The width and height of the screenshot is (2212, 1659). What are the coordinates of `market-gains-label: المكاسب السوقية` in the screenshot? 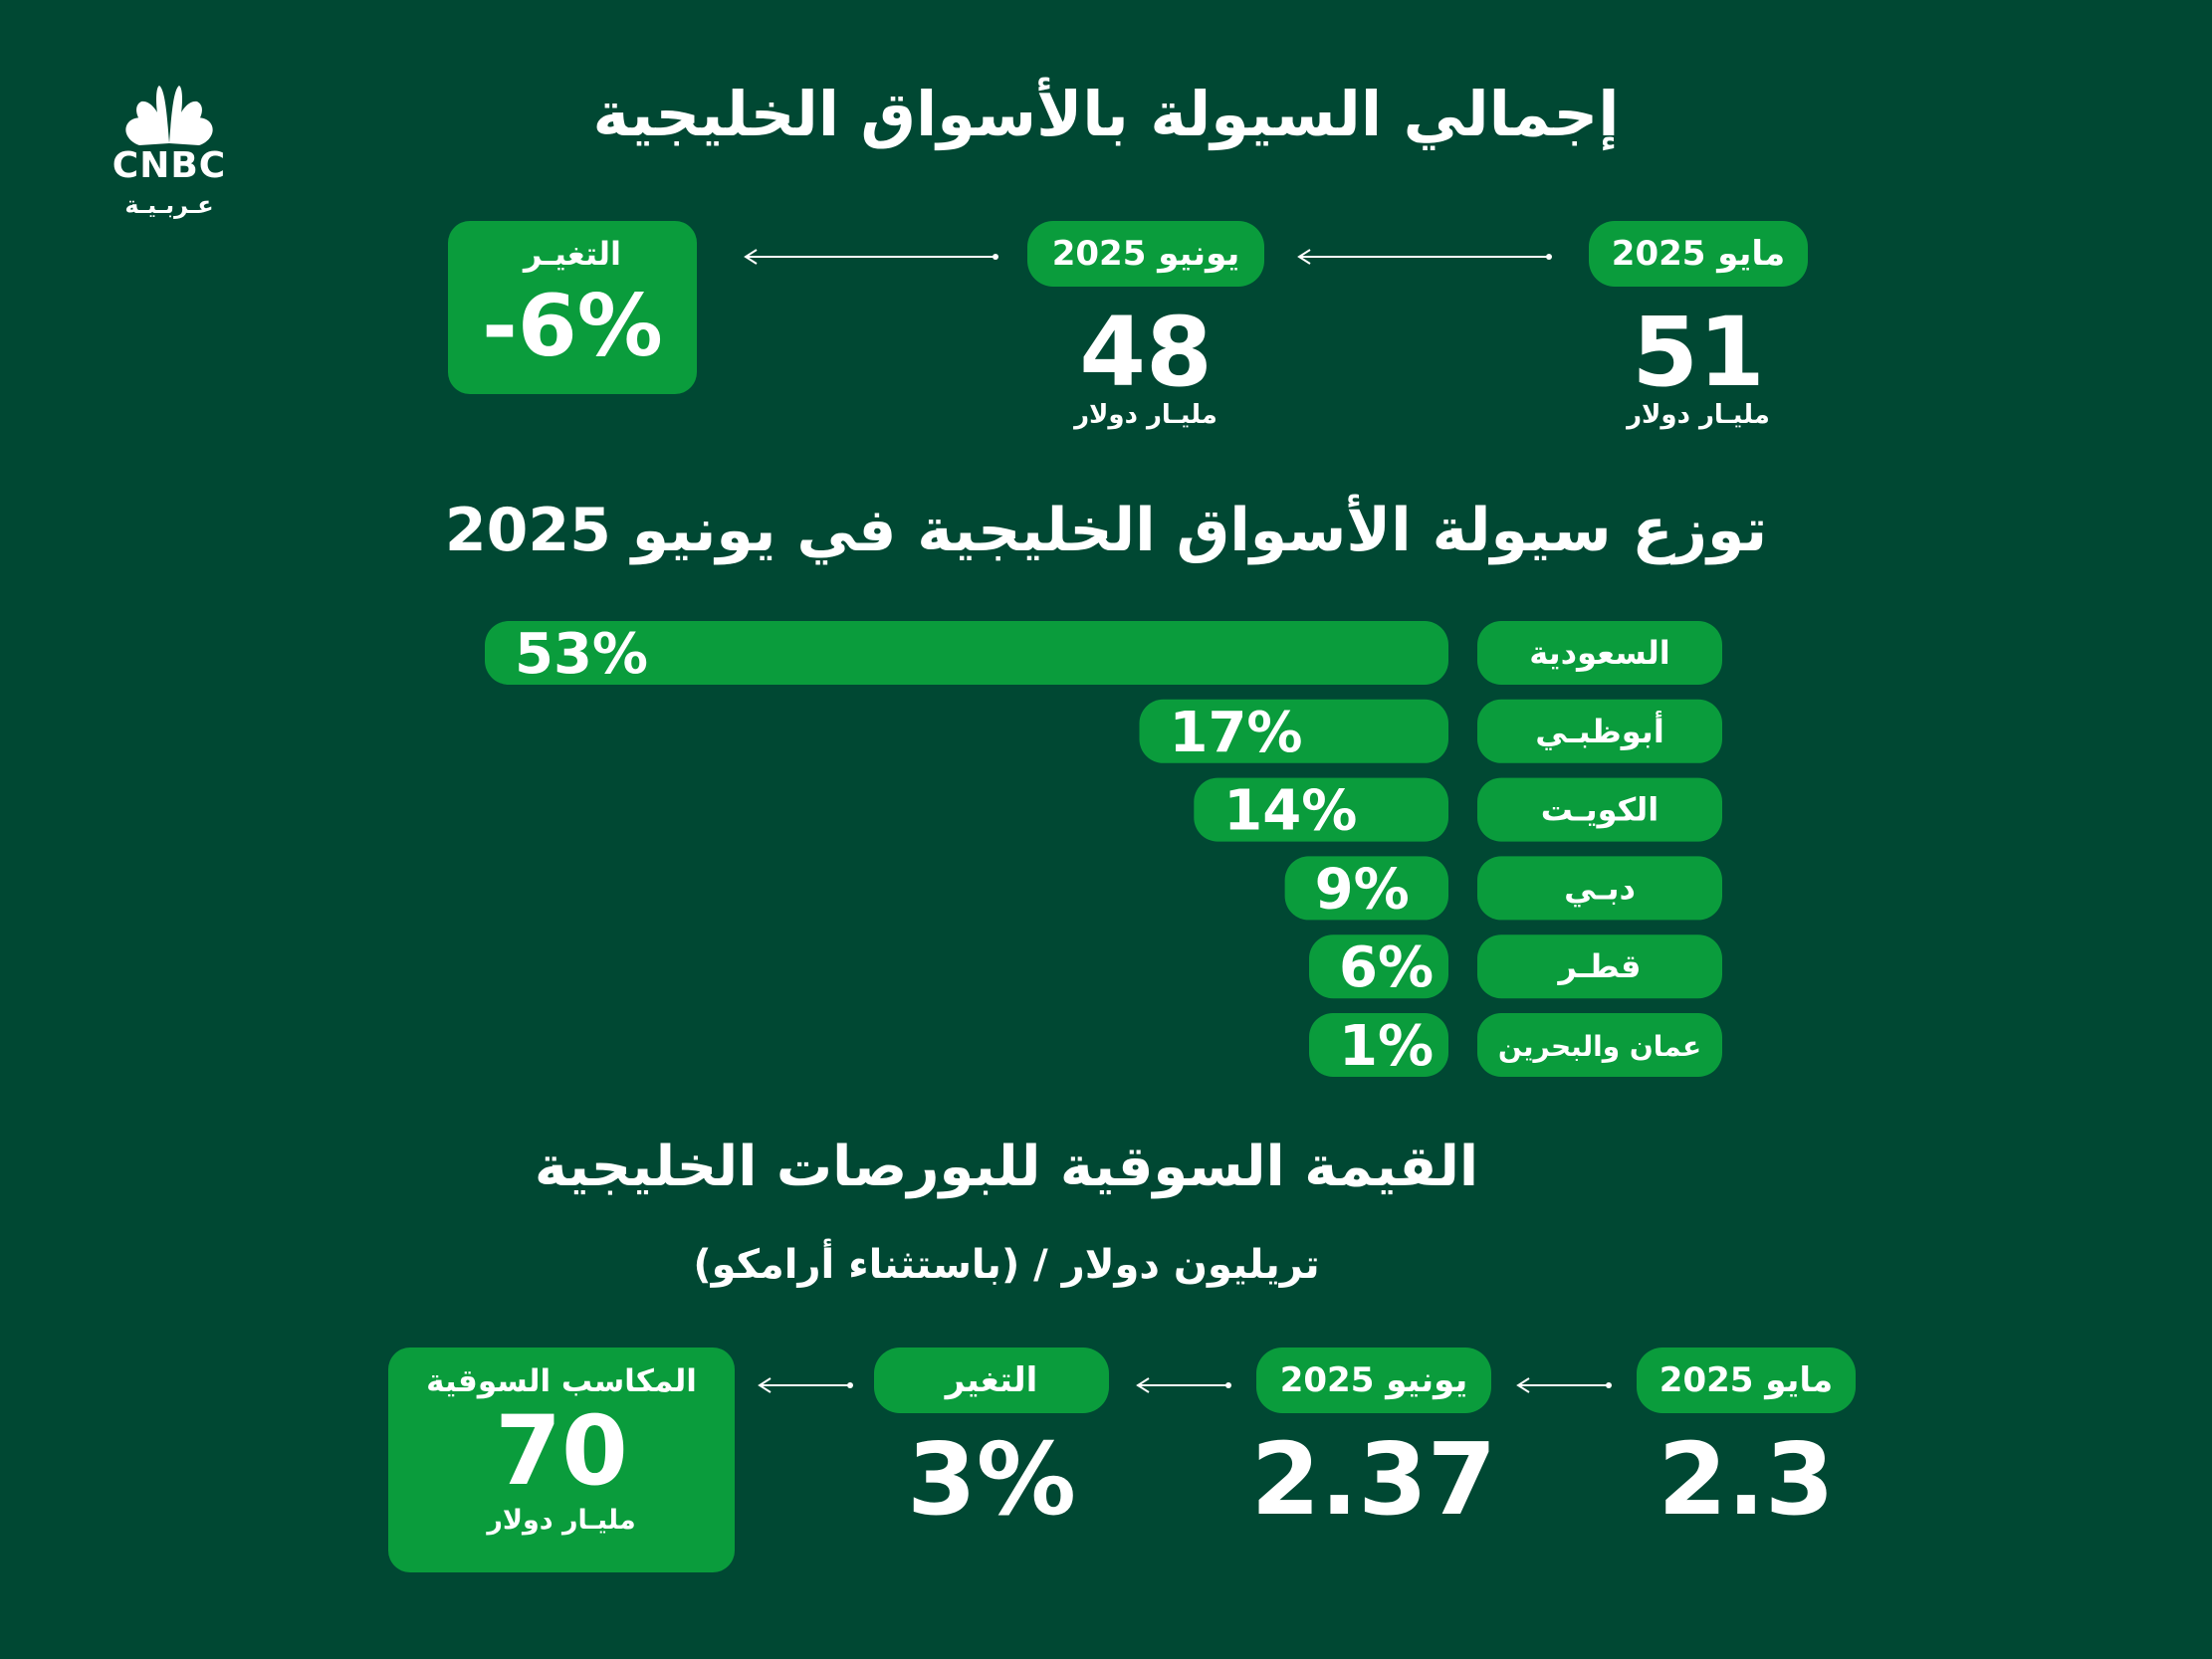 It's located at (561, 1381).